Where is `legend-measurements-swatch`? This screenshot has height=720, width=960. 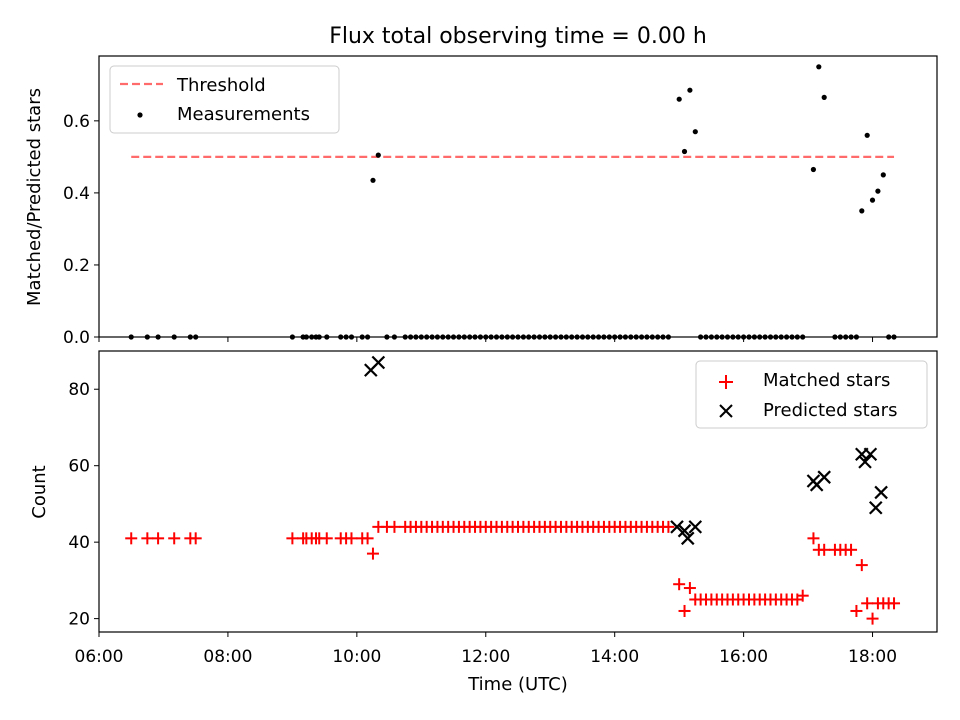 legend-measurements-swatch is located at coordinates (140, 115).